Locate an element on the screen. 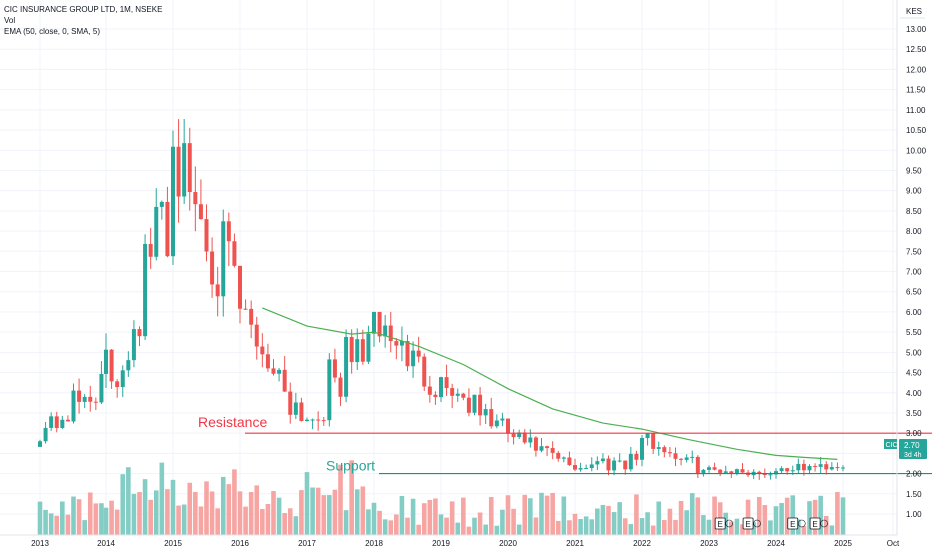 The image size is (932, 550). y-tick-label: 8.50 is located at coordinates (914, 211).